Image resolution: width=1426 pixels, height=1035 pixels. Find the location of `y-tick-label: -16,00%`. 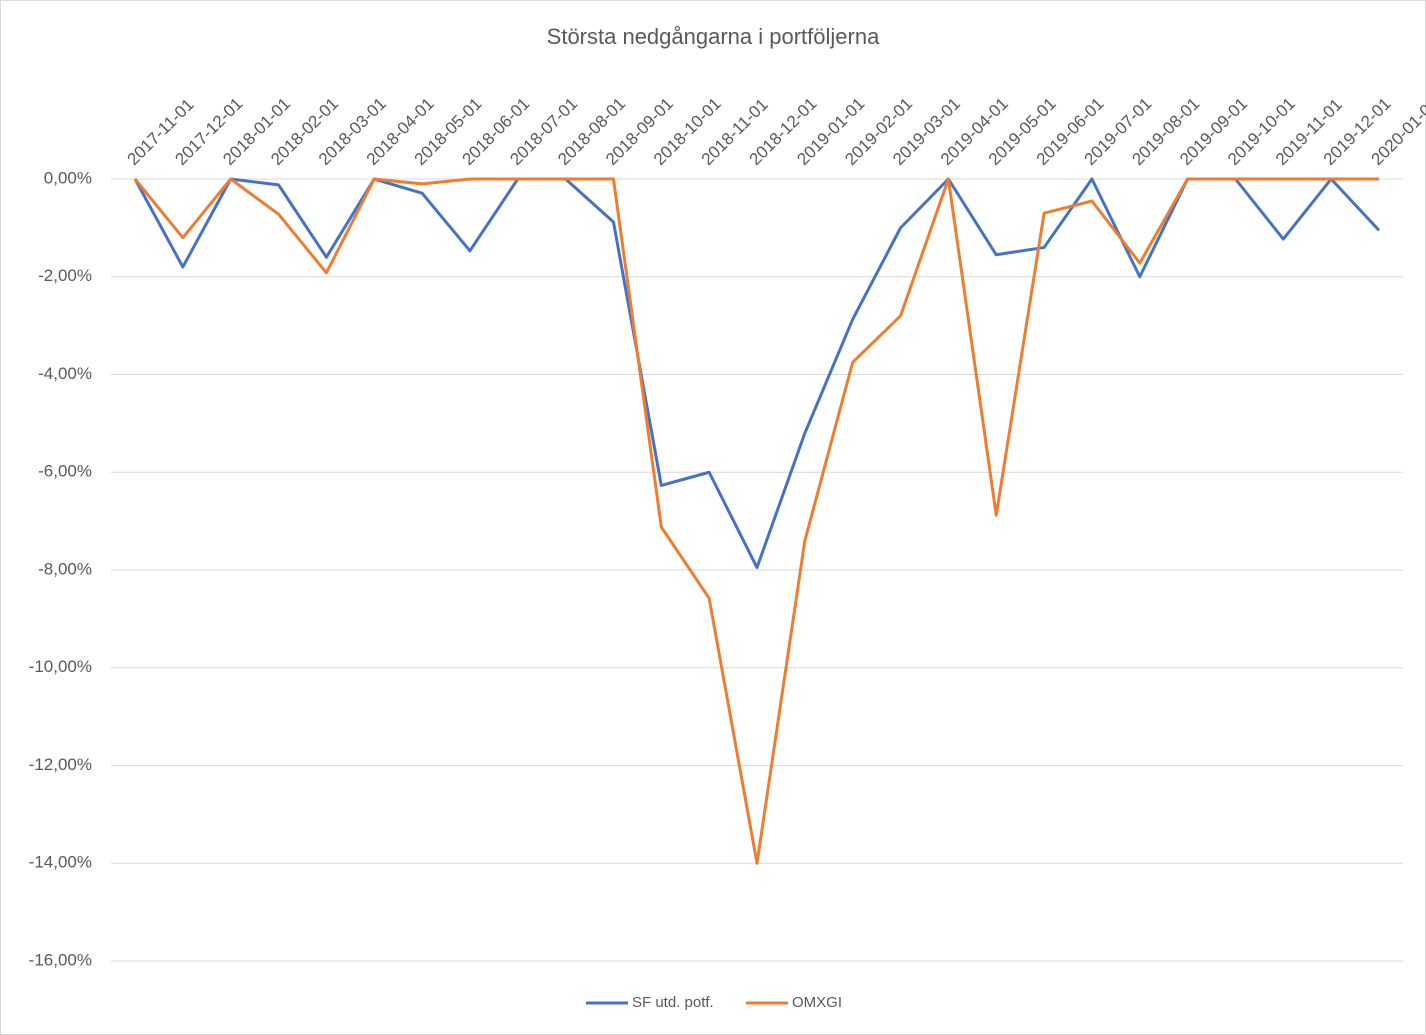

y-tick-label: -16,00% is located at coordinates (60, 959).